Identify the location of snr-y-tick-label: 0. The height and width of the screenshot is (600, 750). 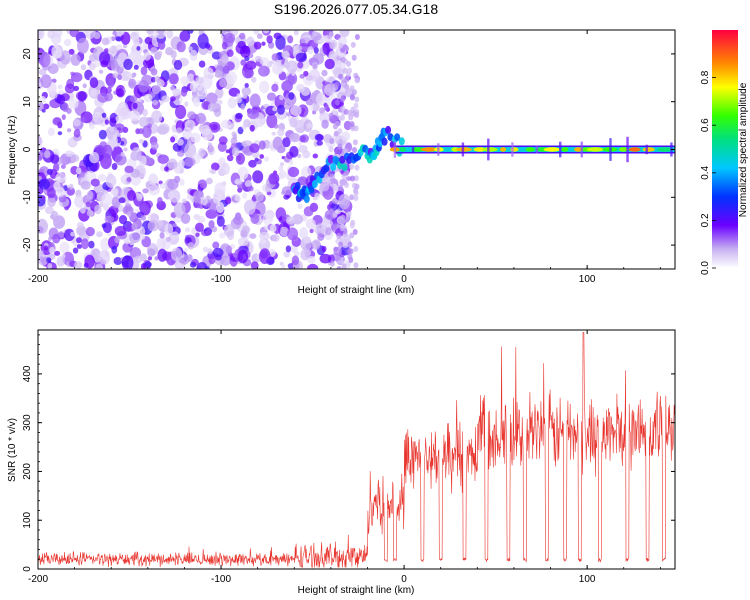
(27, 569).